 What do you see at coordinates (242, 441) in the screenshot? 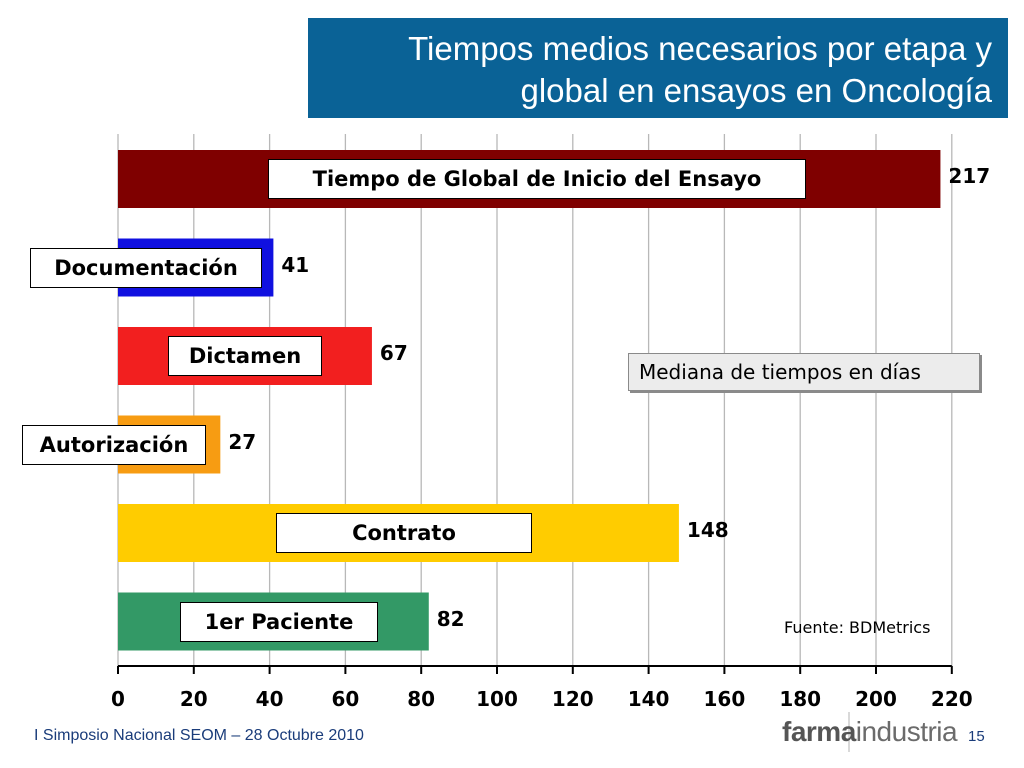
I see `bar-value-label: 27` at bounding box center [242, 441].